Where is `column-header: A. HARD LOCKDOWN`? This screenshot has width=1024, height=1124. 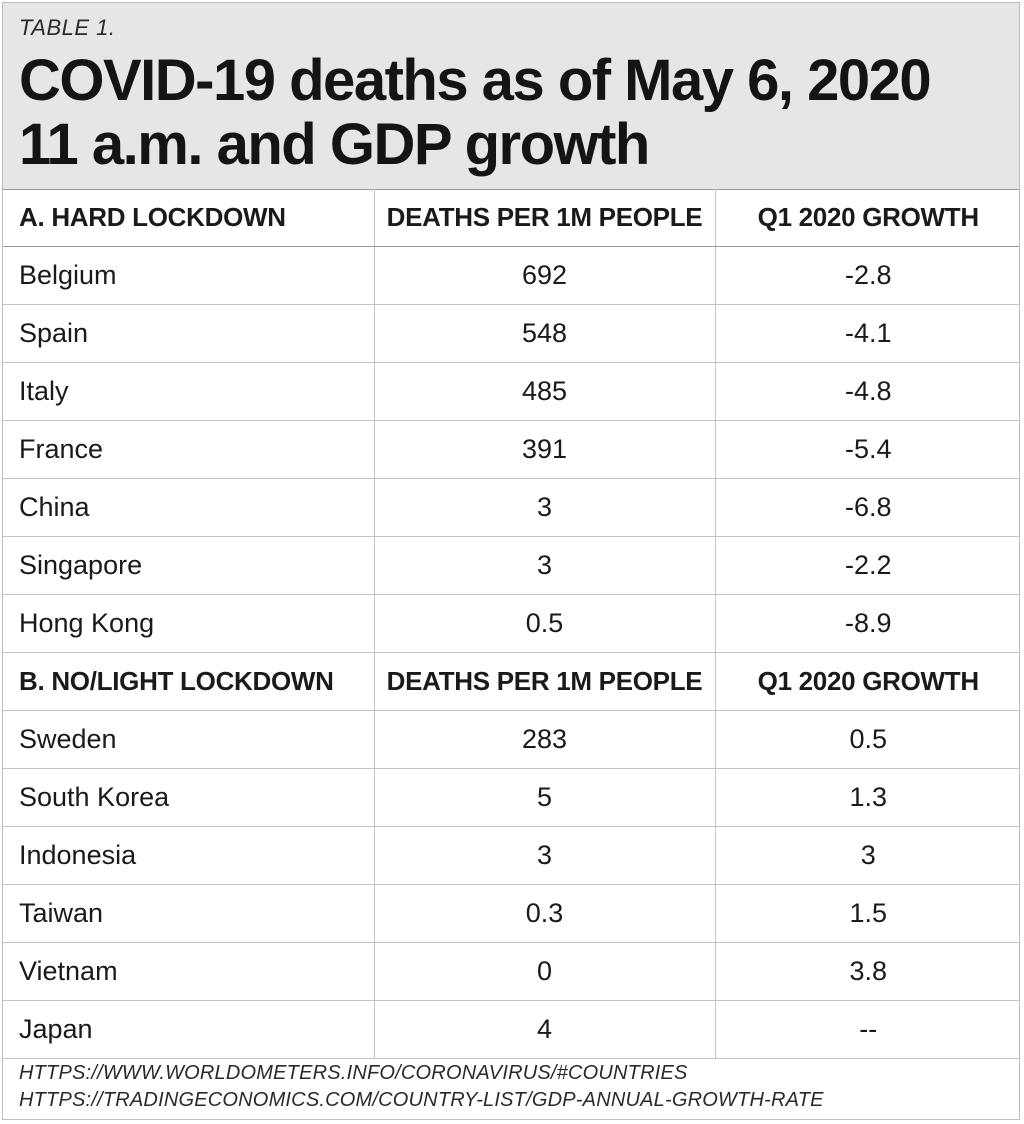
column-header: A. HARD LOCKDOWN is located at coordinates (188, 218).